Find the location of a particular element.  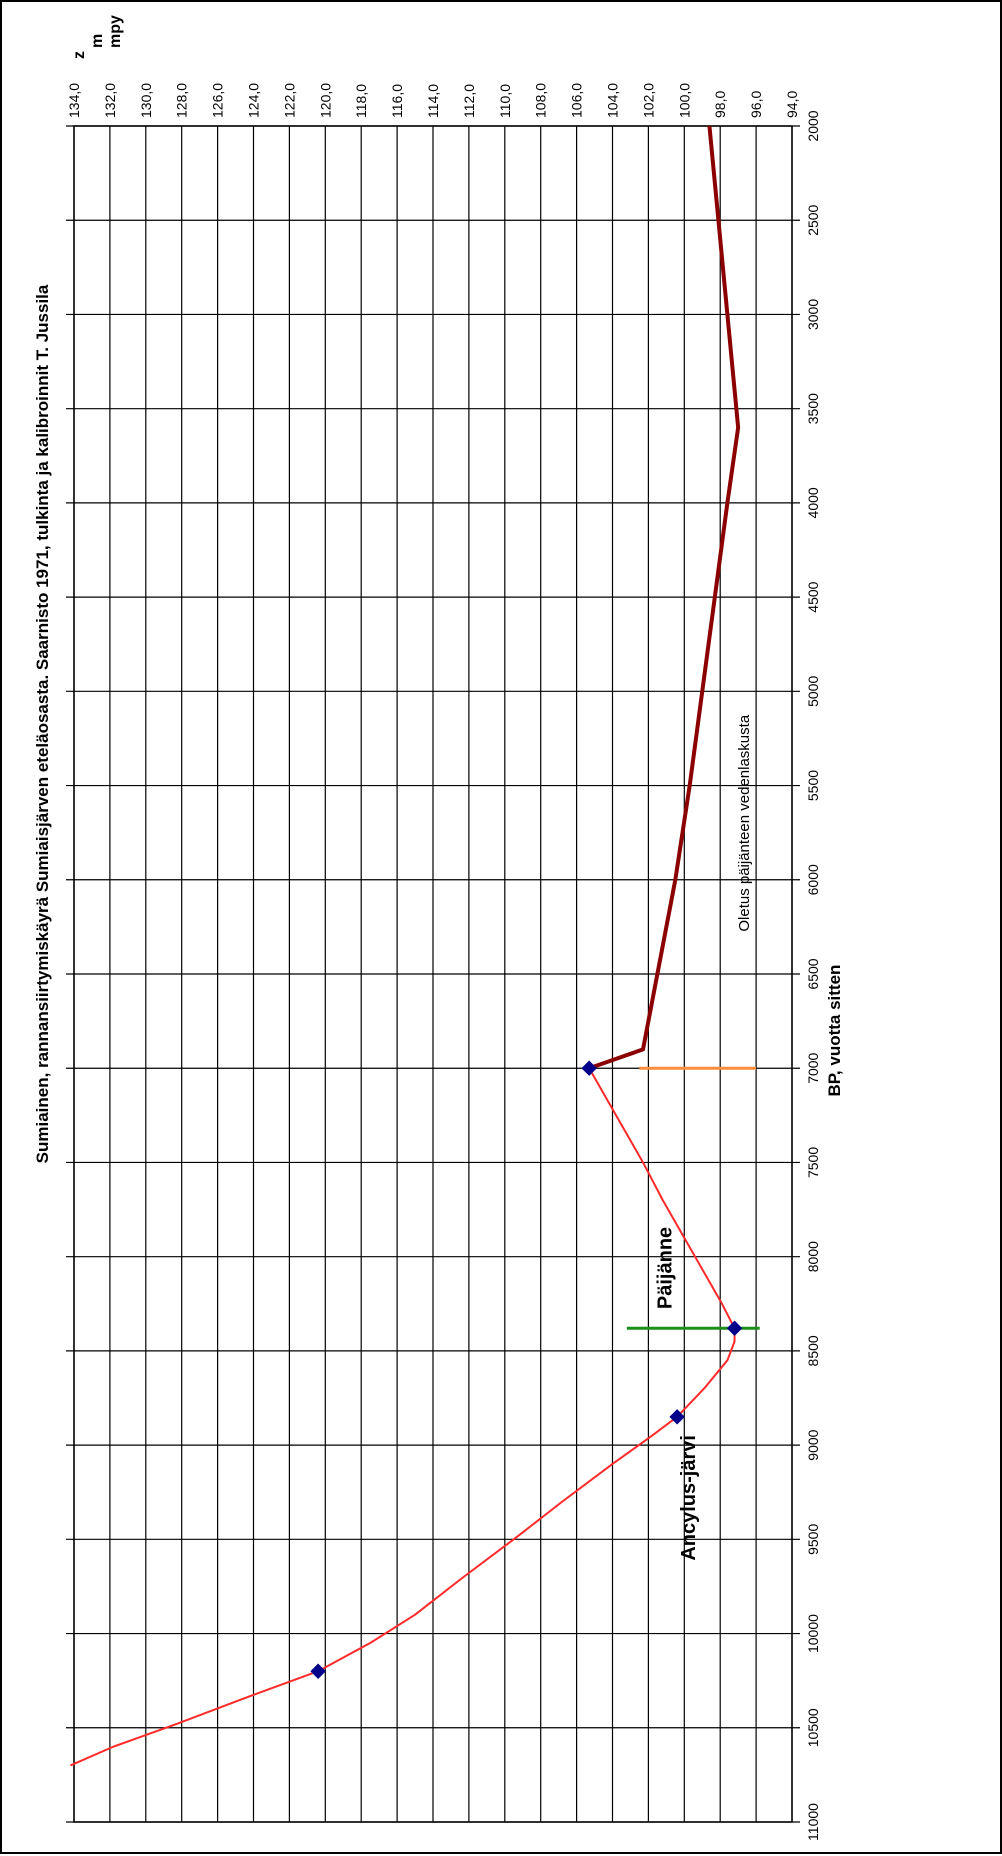

annotation-label: Oletus päijänteen vedenlaskusta is located at coordinates (744, 822).